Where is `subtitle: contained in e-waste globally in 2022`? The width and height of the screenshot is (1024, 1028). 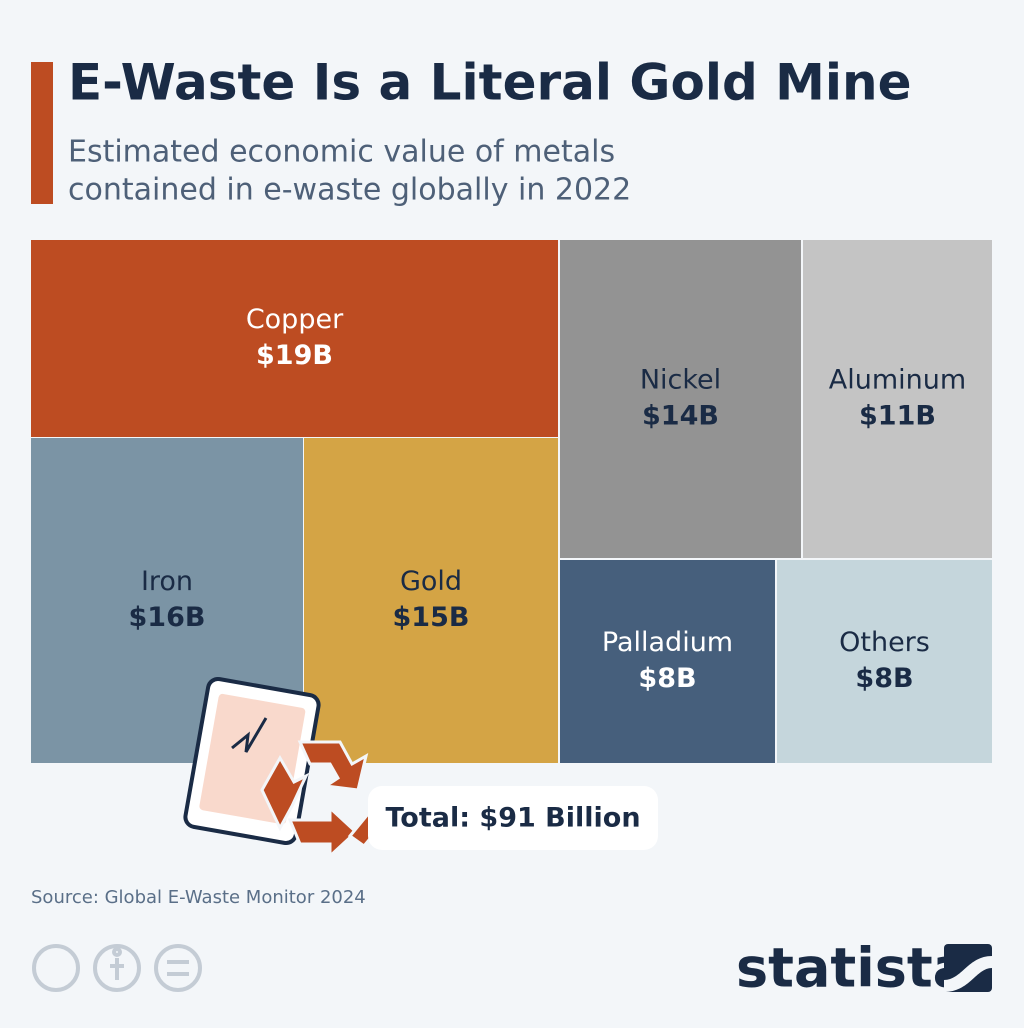
subtitle: contained in e-waste globally in 2022 is located at coordinates (349, 190).